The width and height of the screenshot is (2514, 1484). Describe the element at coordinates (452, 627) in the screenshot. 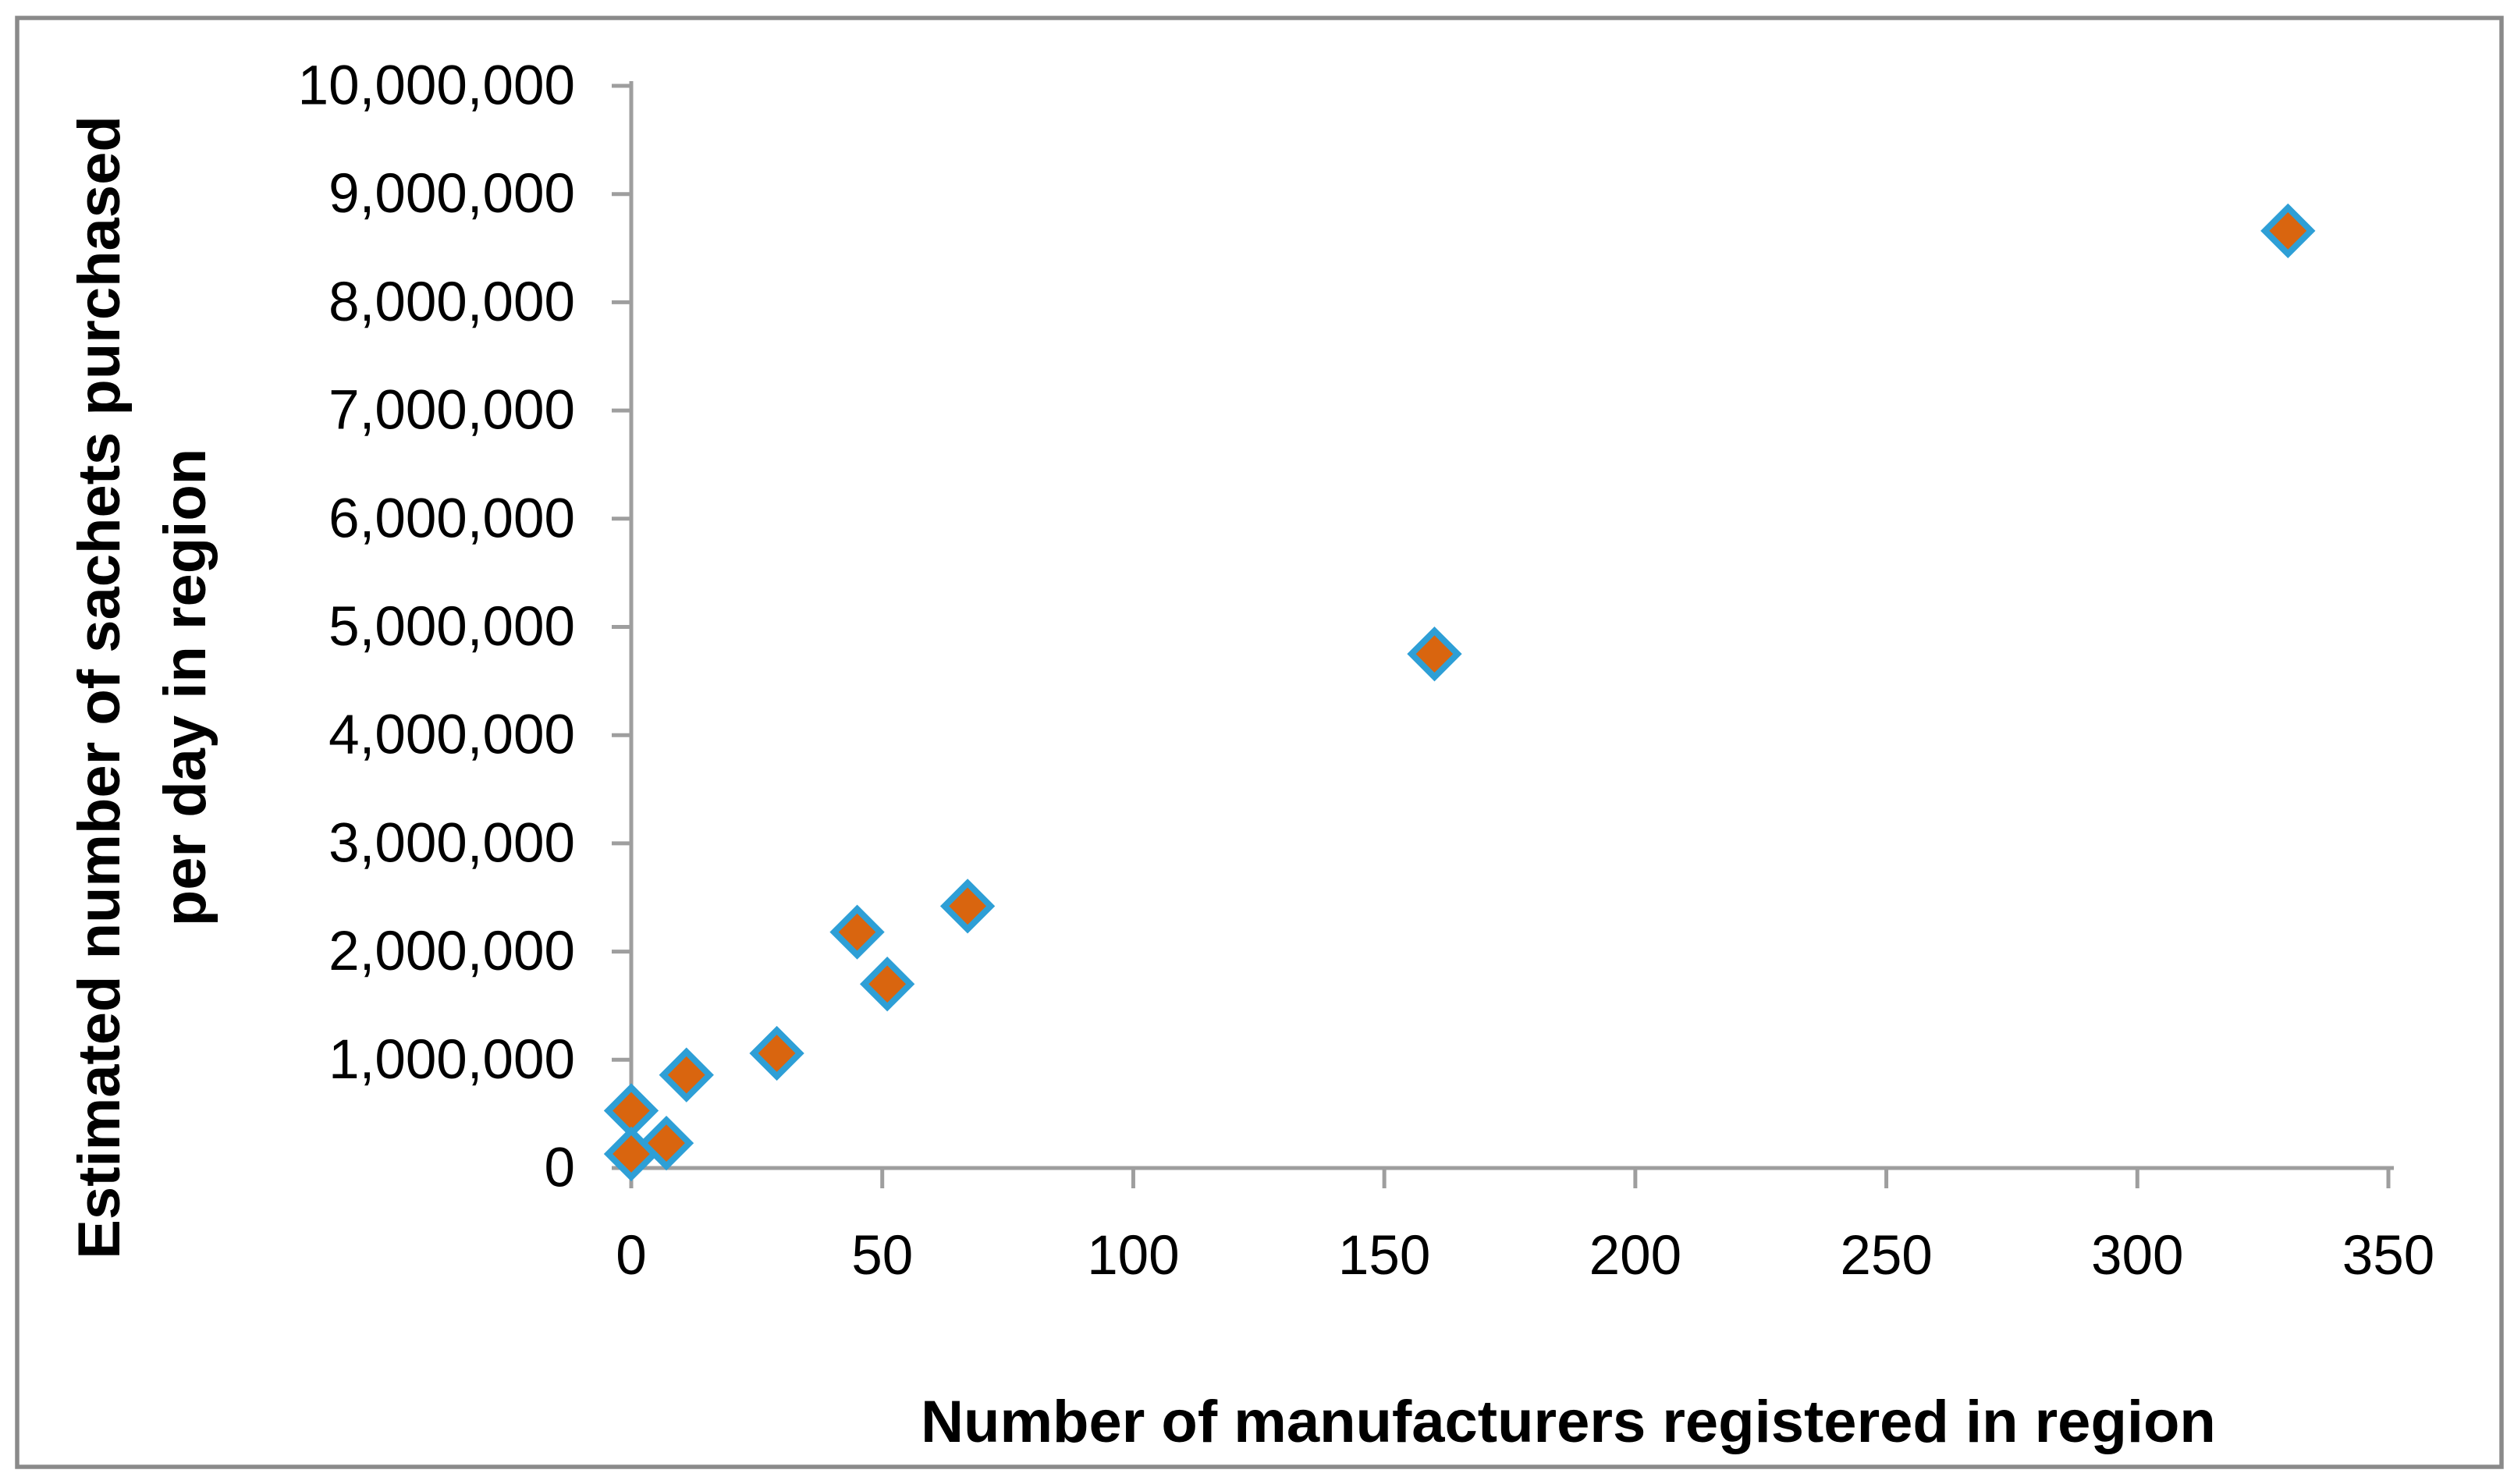

I see `y-tick-label: 5,000,000` at that location.